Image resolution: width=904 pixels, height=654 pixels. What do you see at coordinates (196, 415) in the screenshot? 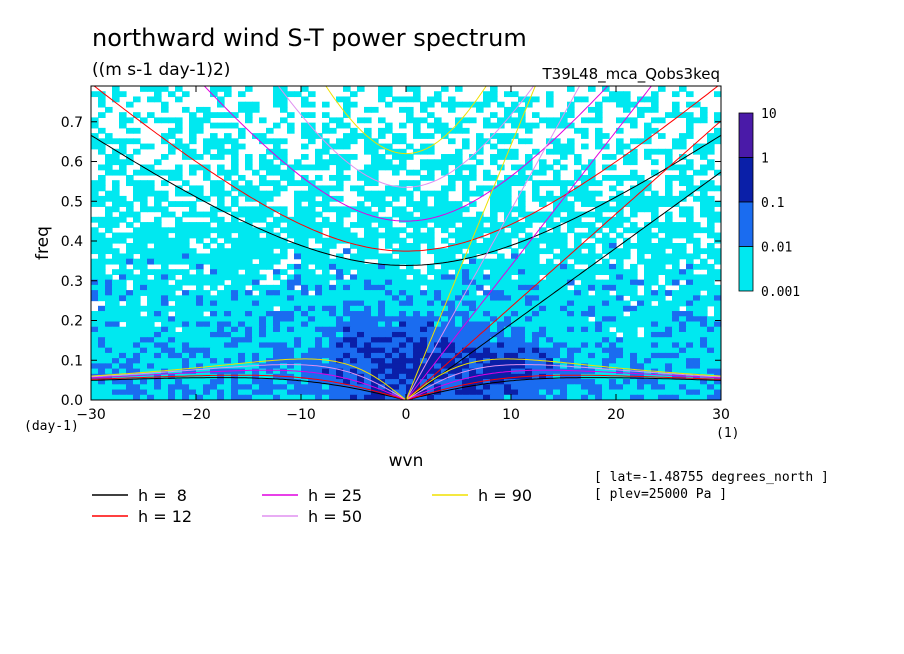
I see `x-tick-label: −20` at bounding box center [196, 415].